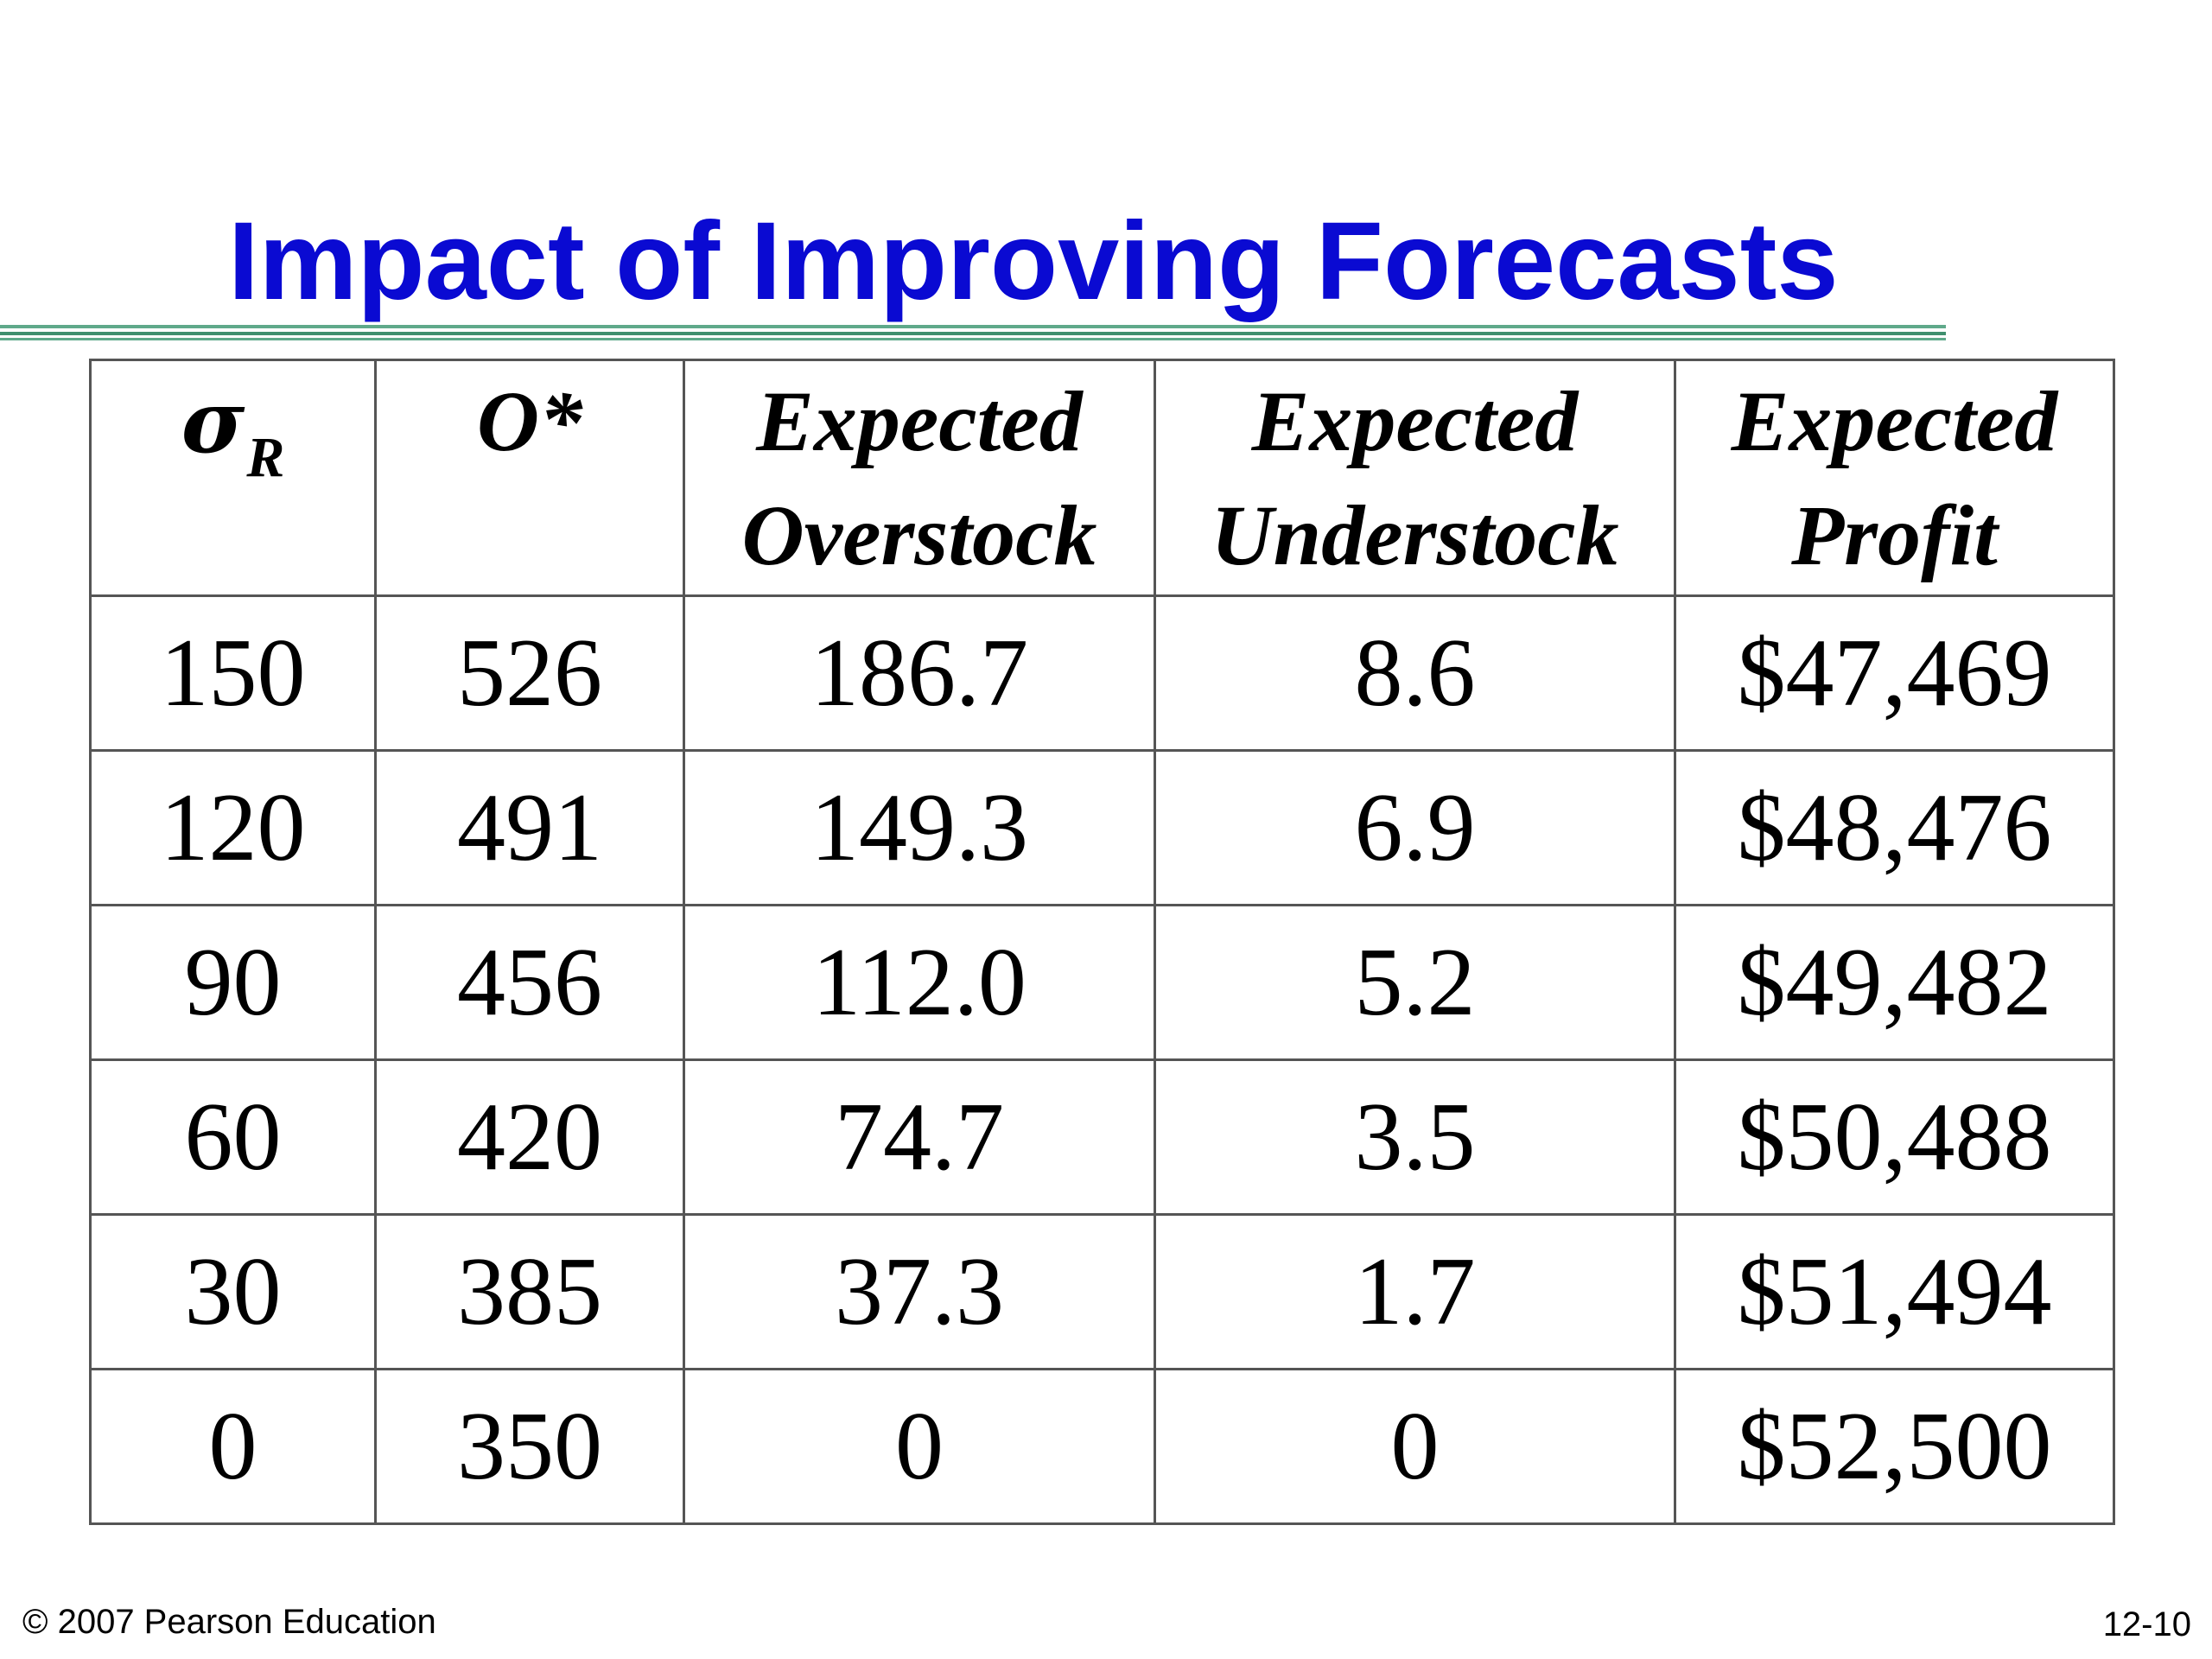 This screenshot has height=1659, width=2212. I want to click on table-row: 150 526 186.7 8.6 $47,469, so click(1102, 673).